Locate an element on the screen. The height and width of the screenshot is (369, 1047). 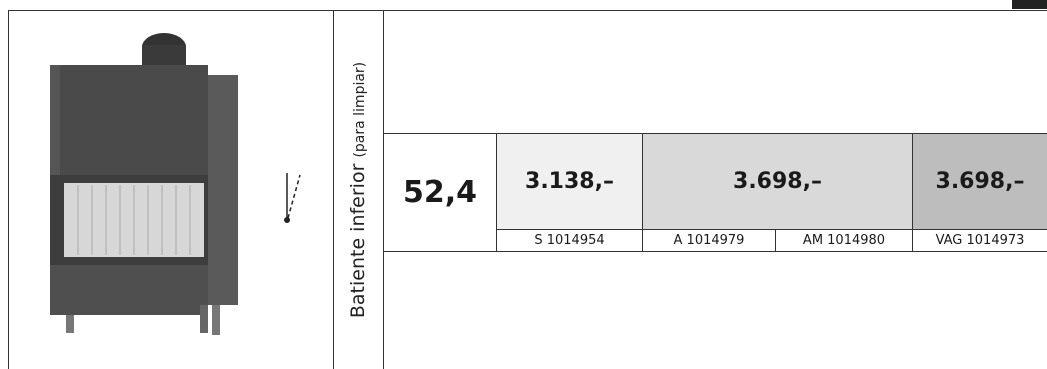
feature-note: (para limpiar) is located at coordinates (360, 109).